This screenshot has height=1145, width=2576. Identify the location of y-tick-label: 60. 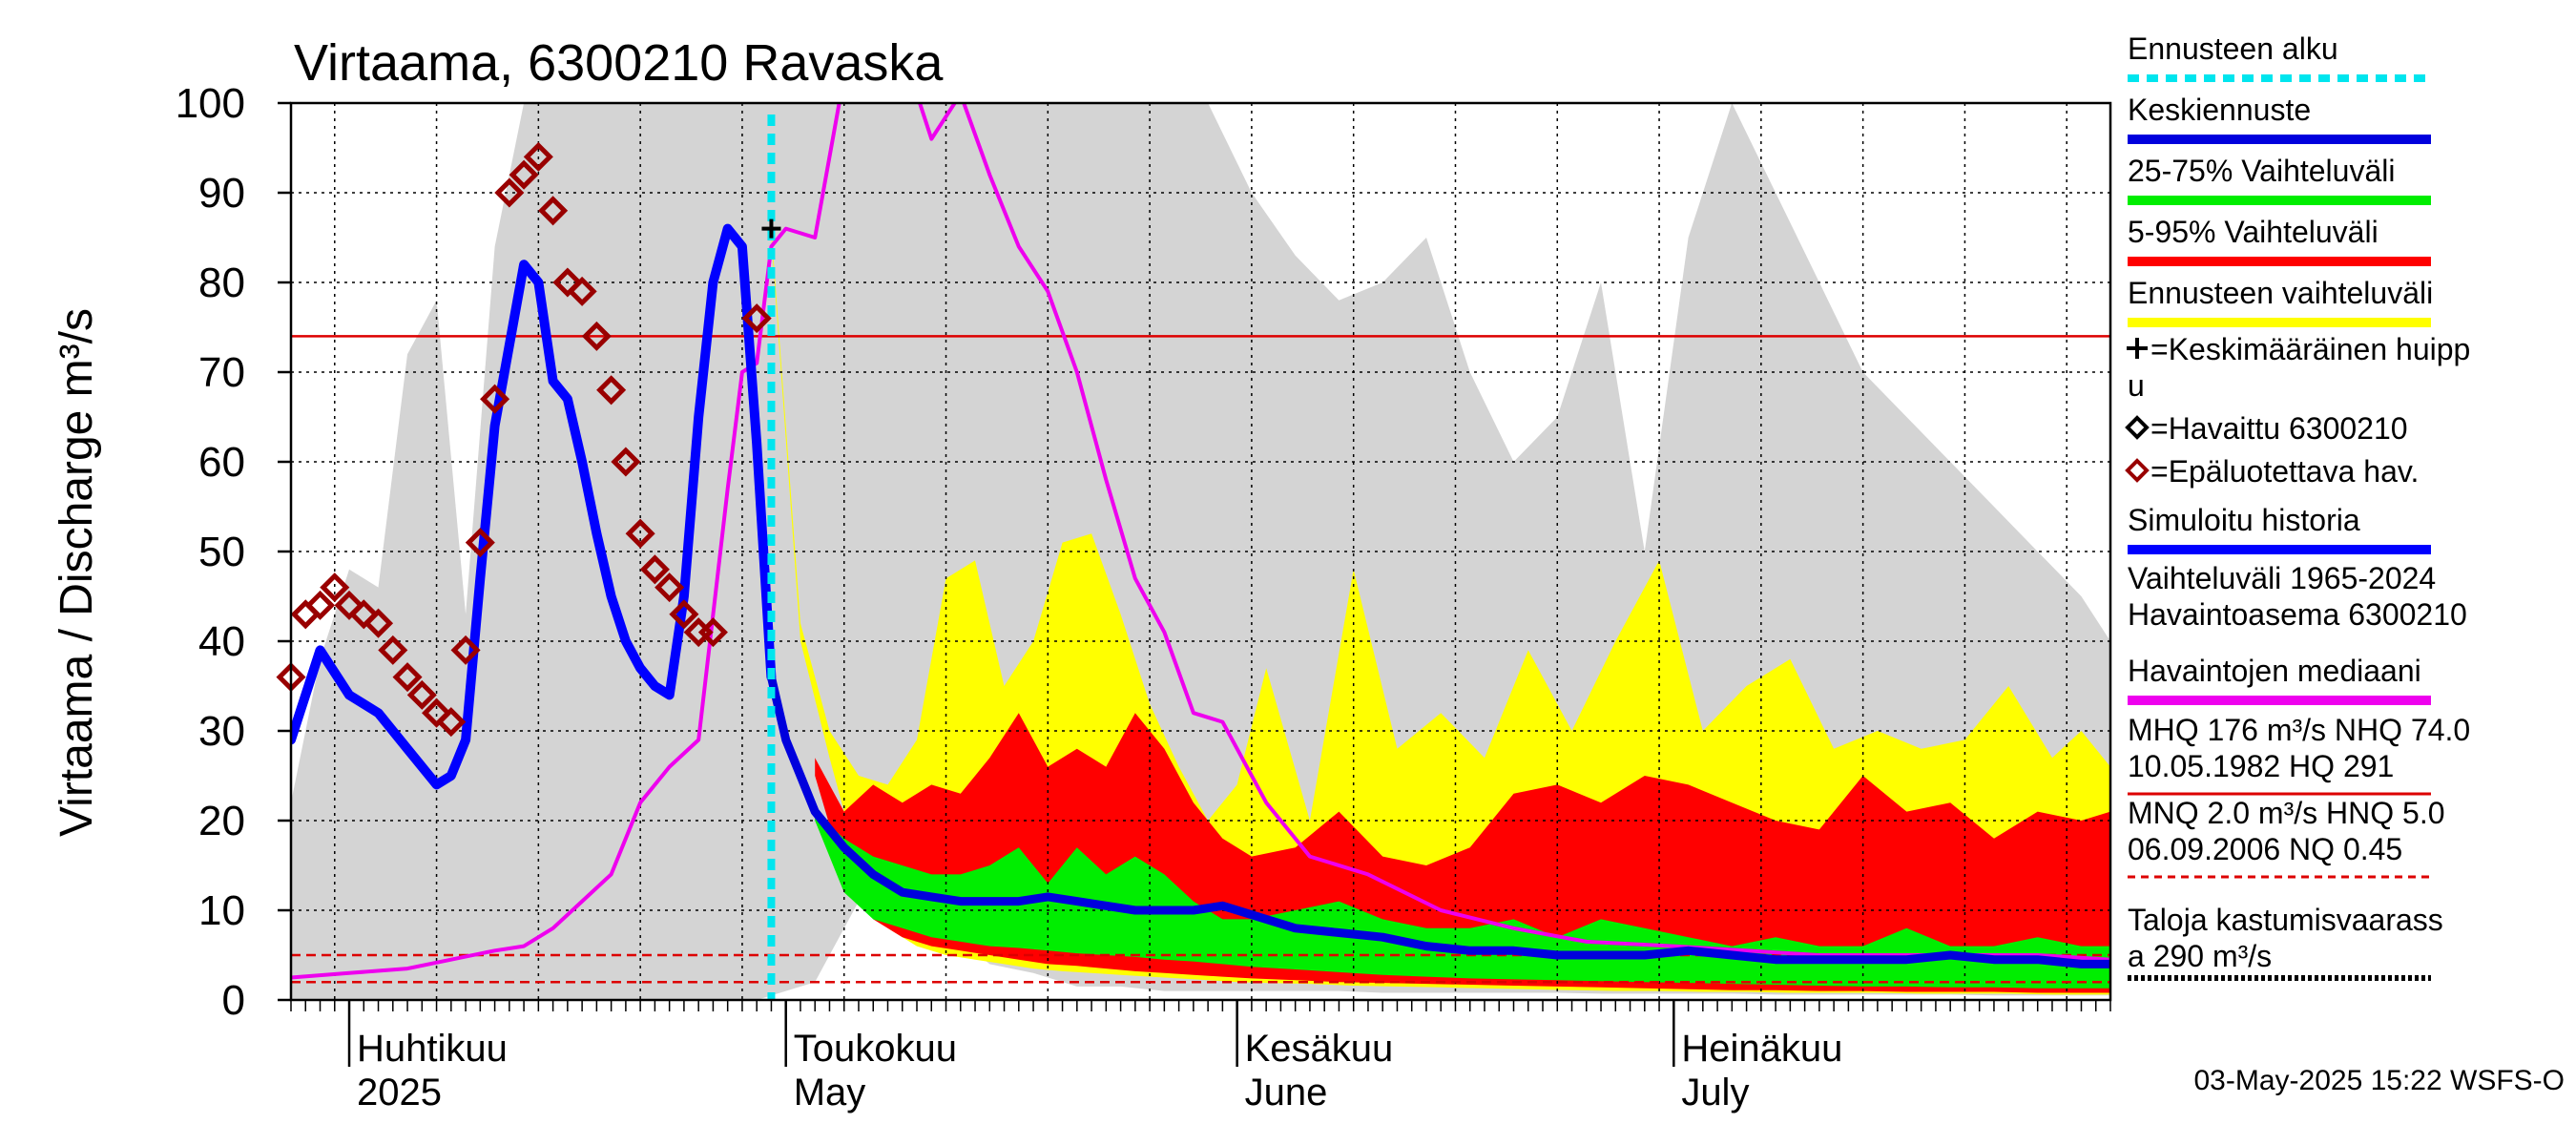
(221, 462).